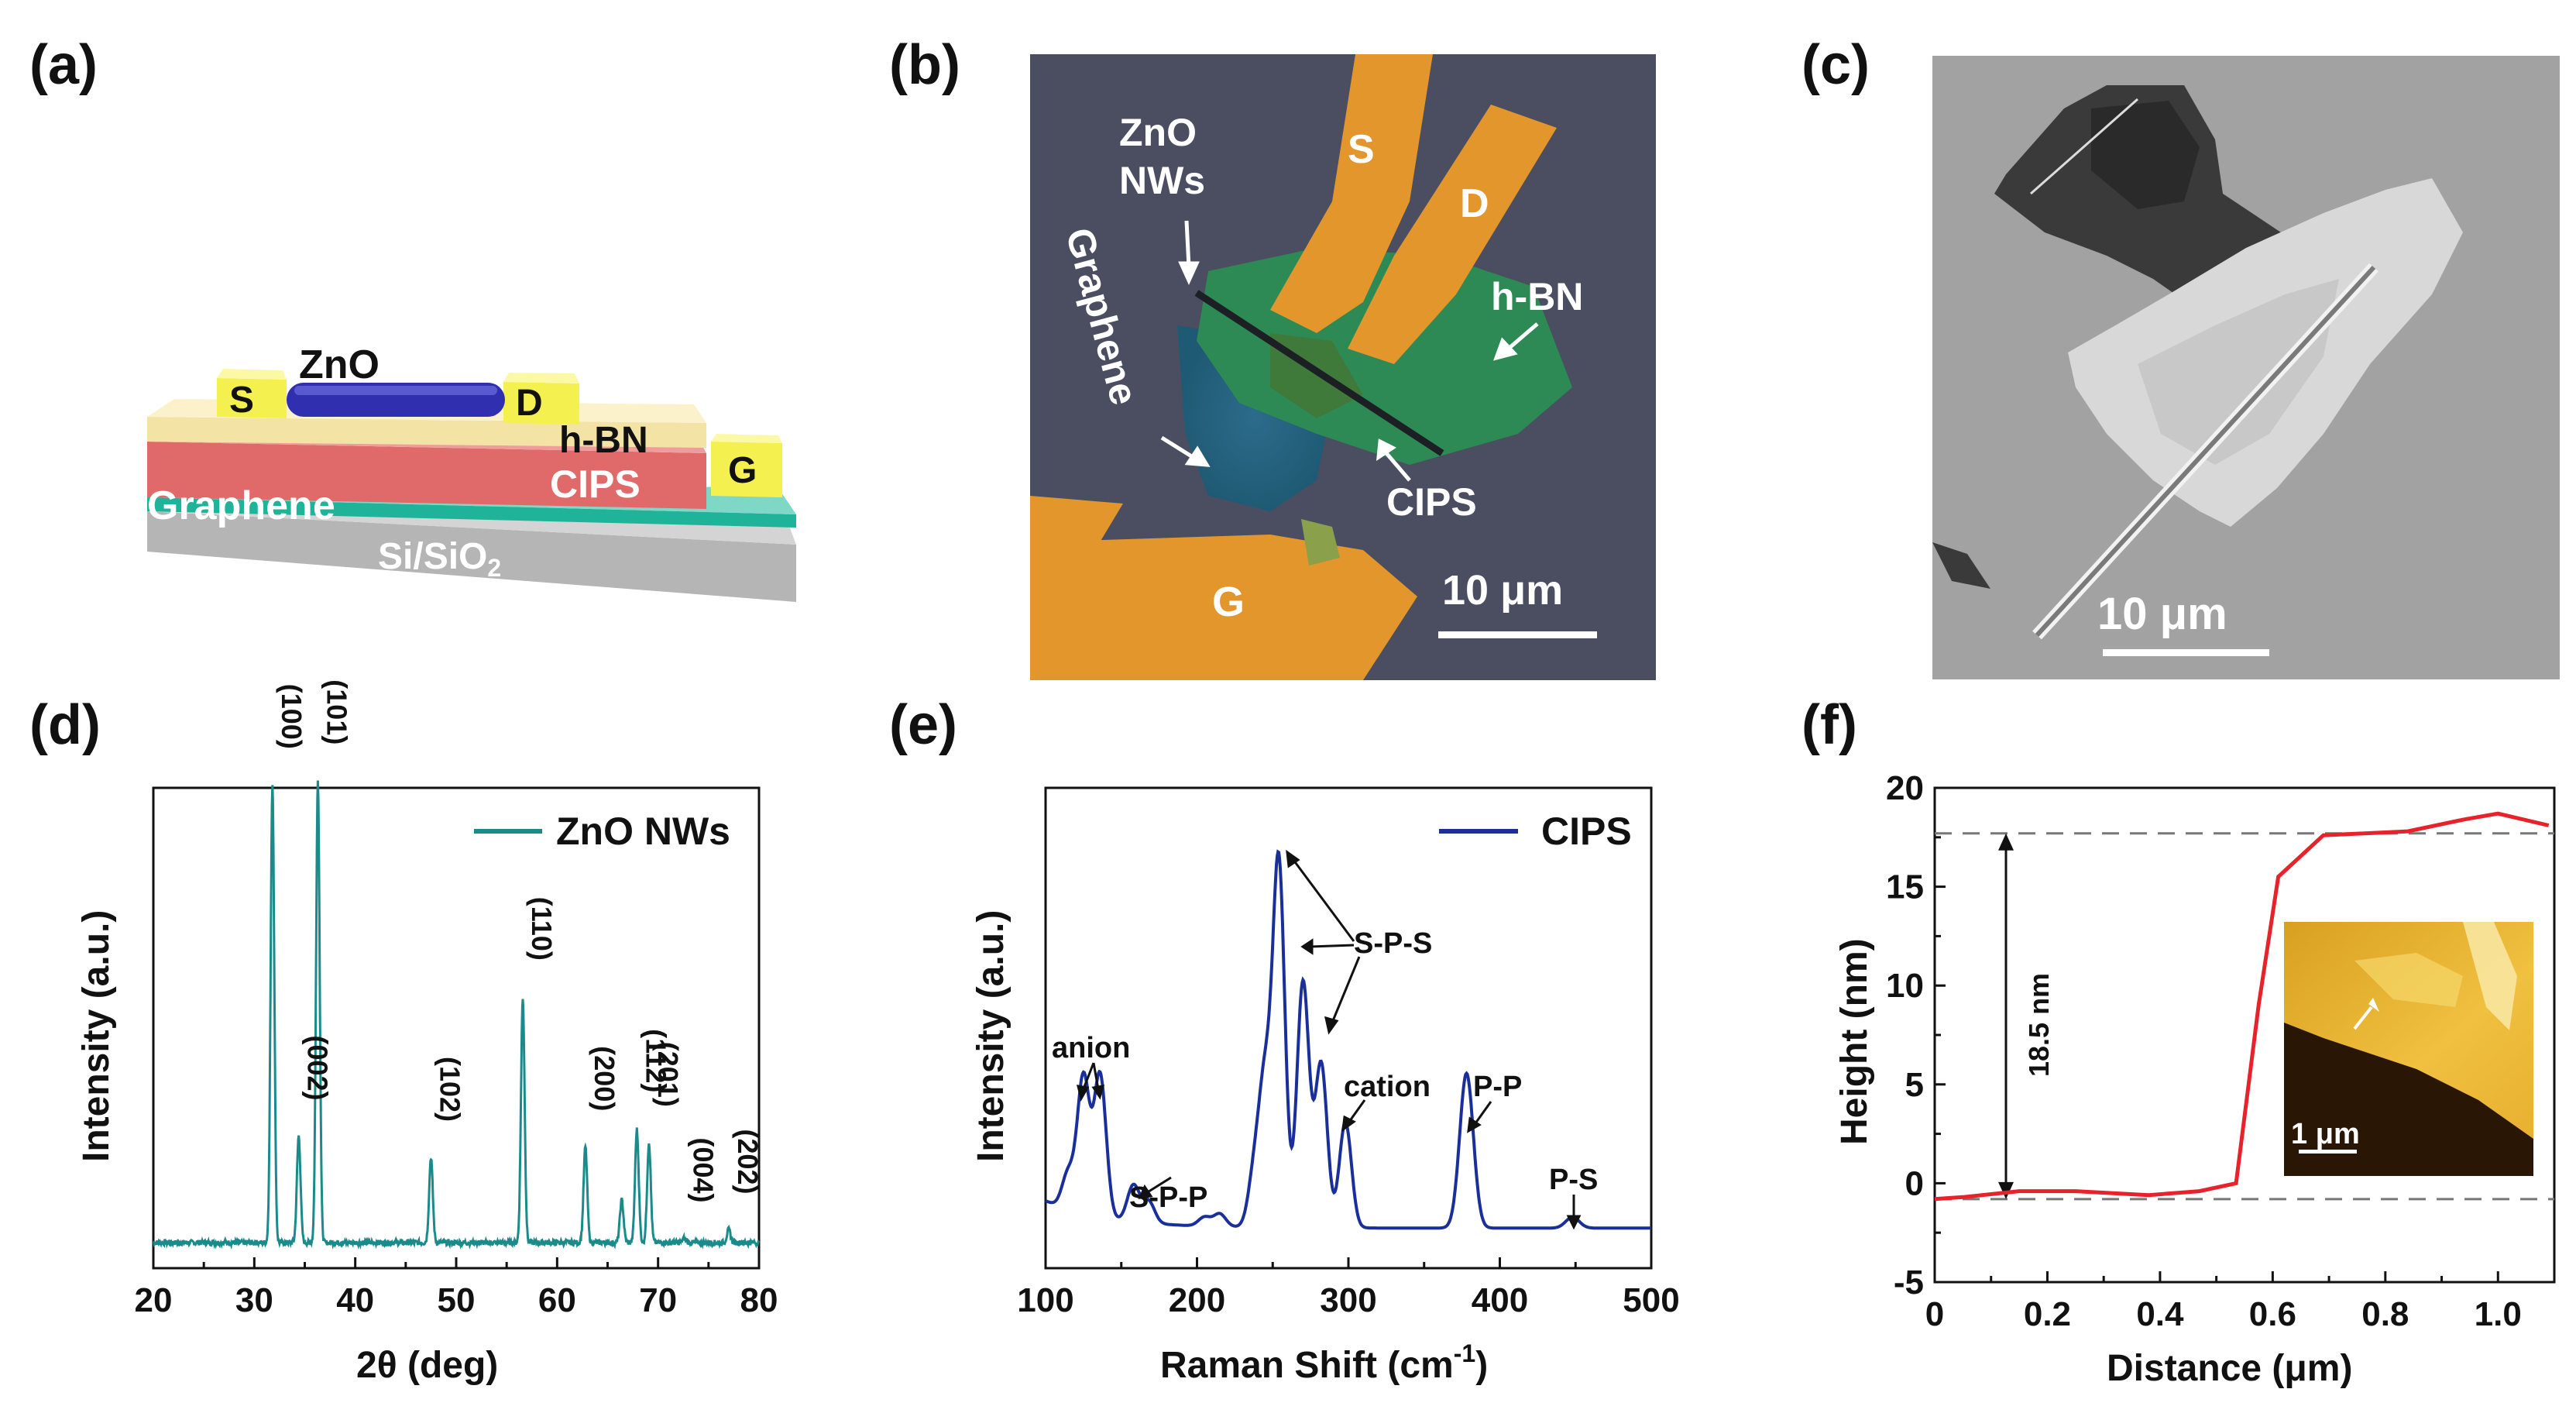  Describe the element at coordinates (1905, 887) in the screenshot. I see `afm-y-tick-label: 15` at that location.